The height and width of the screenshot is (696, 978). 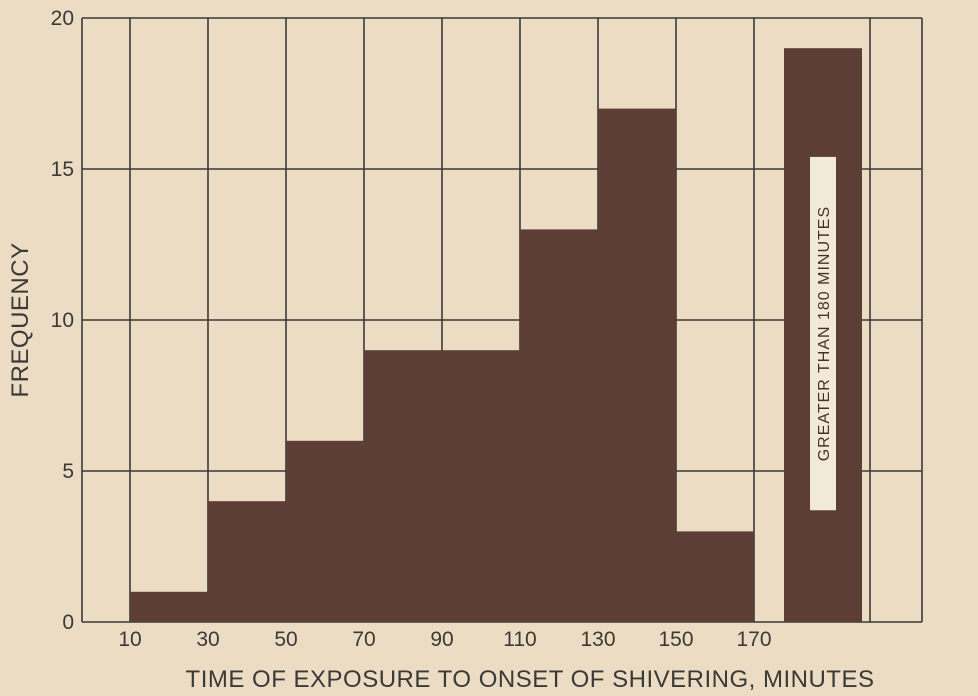 What do you see at coordinates (68, 622) in the screenshot?
I see `y-tick-label: 0` at bounding box center [68, 622].